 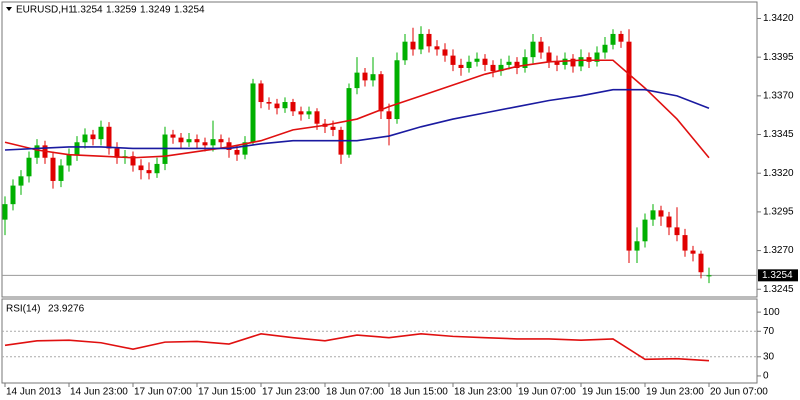 I want to click on rsi-value: 23.9276, so click(x=66, y=309).